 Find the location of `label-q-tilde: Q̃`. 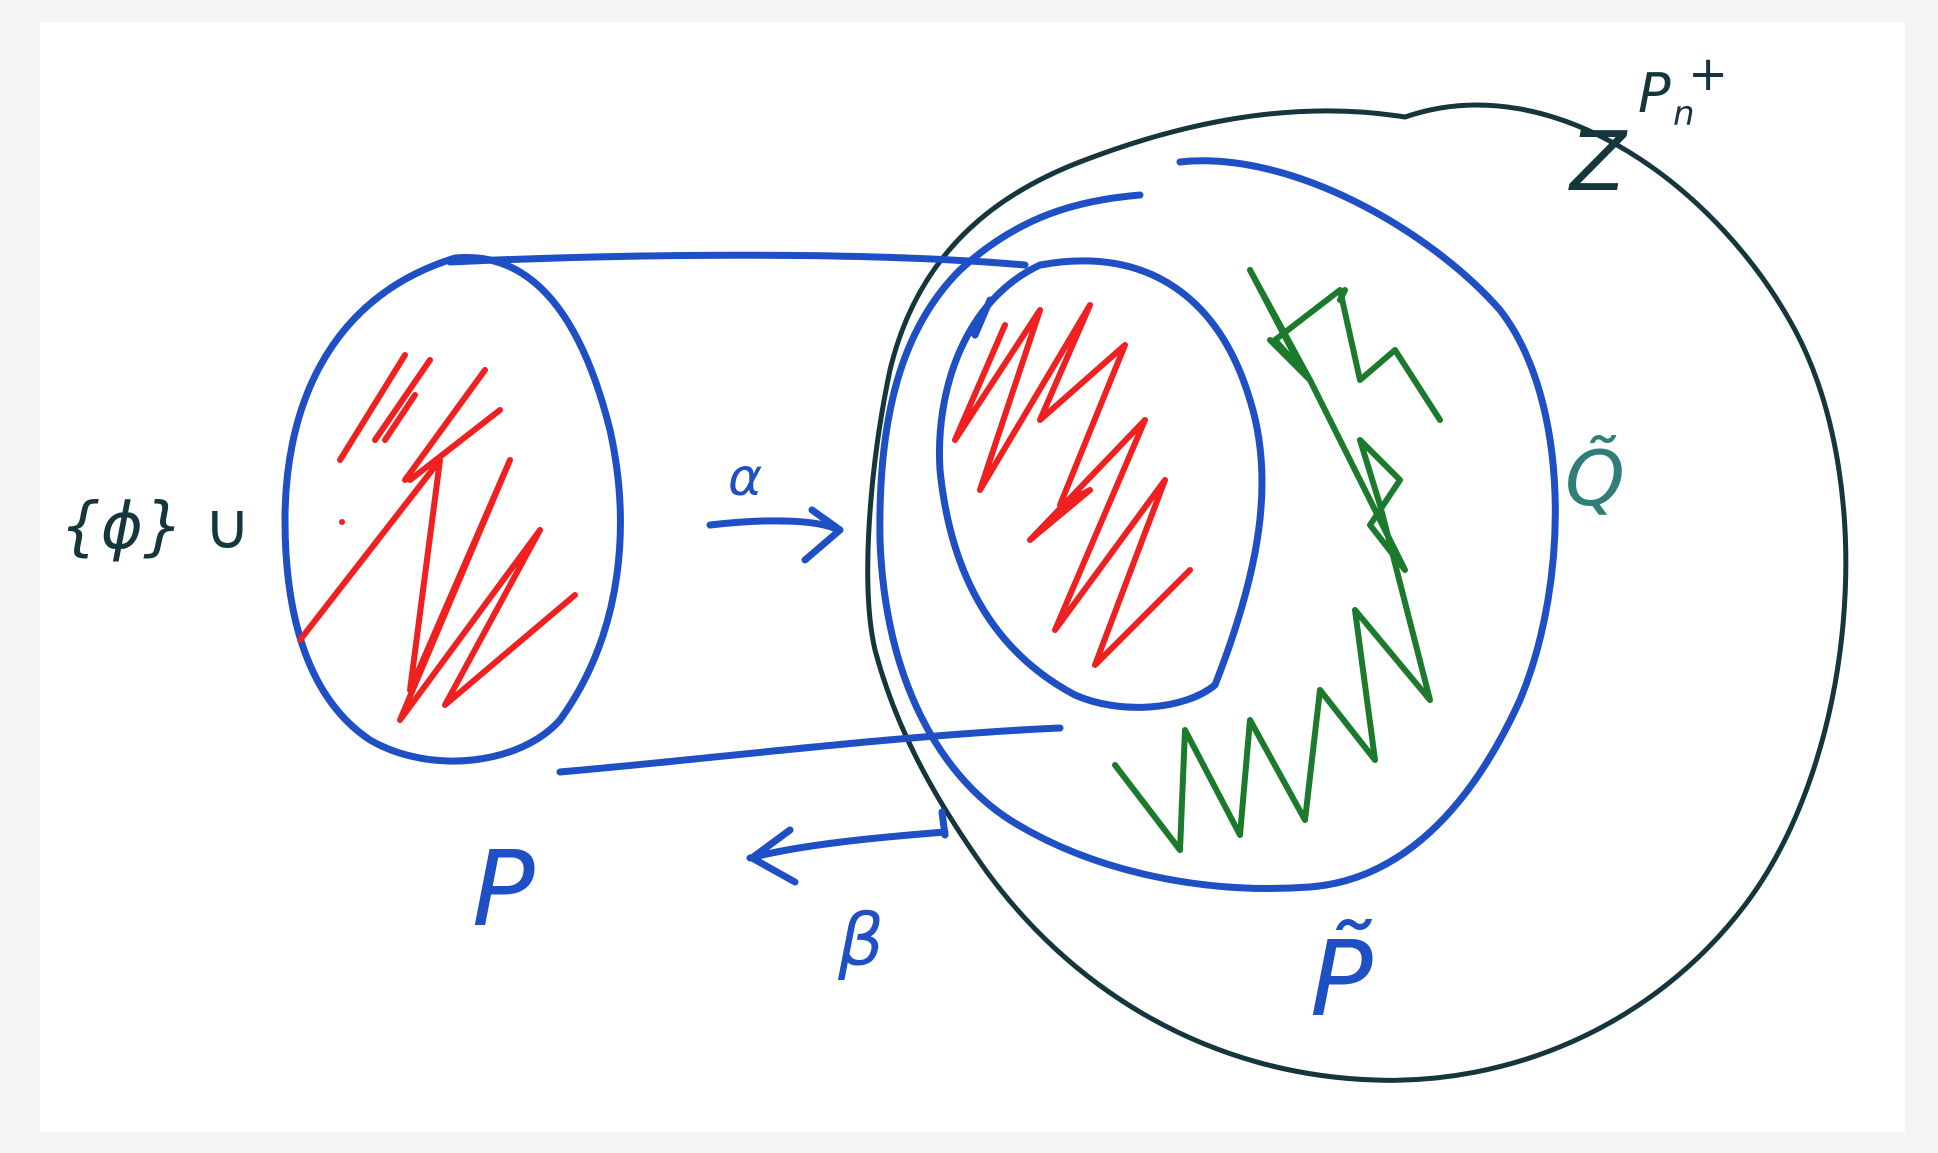

label-q-tilde: Q̃ is located at coordinates (1595, 478).